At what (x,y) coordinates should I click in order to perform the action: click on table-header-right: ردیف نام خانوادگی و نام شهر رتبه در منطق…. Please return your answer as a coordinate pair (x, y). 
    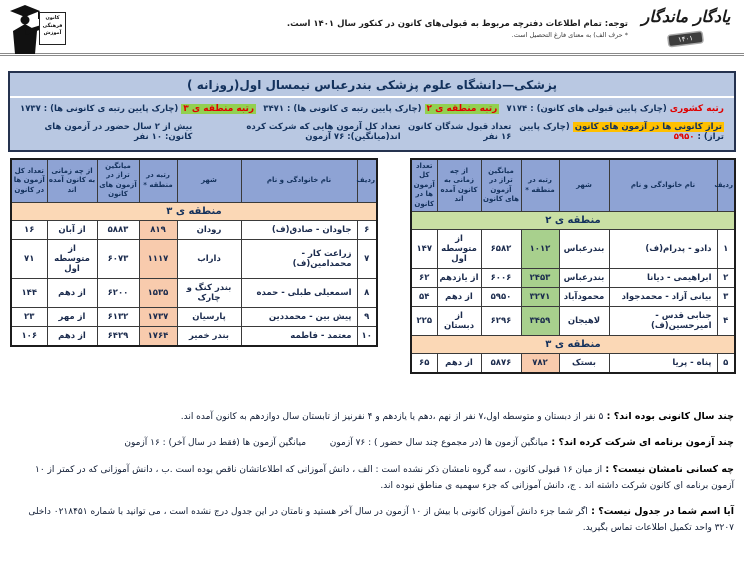
    Looking at the image, I should click on (573, 185).